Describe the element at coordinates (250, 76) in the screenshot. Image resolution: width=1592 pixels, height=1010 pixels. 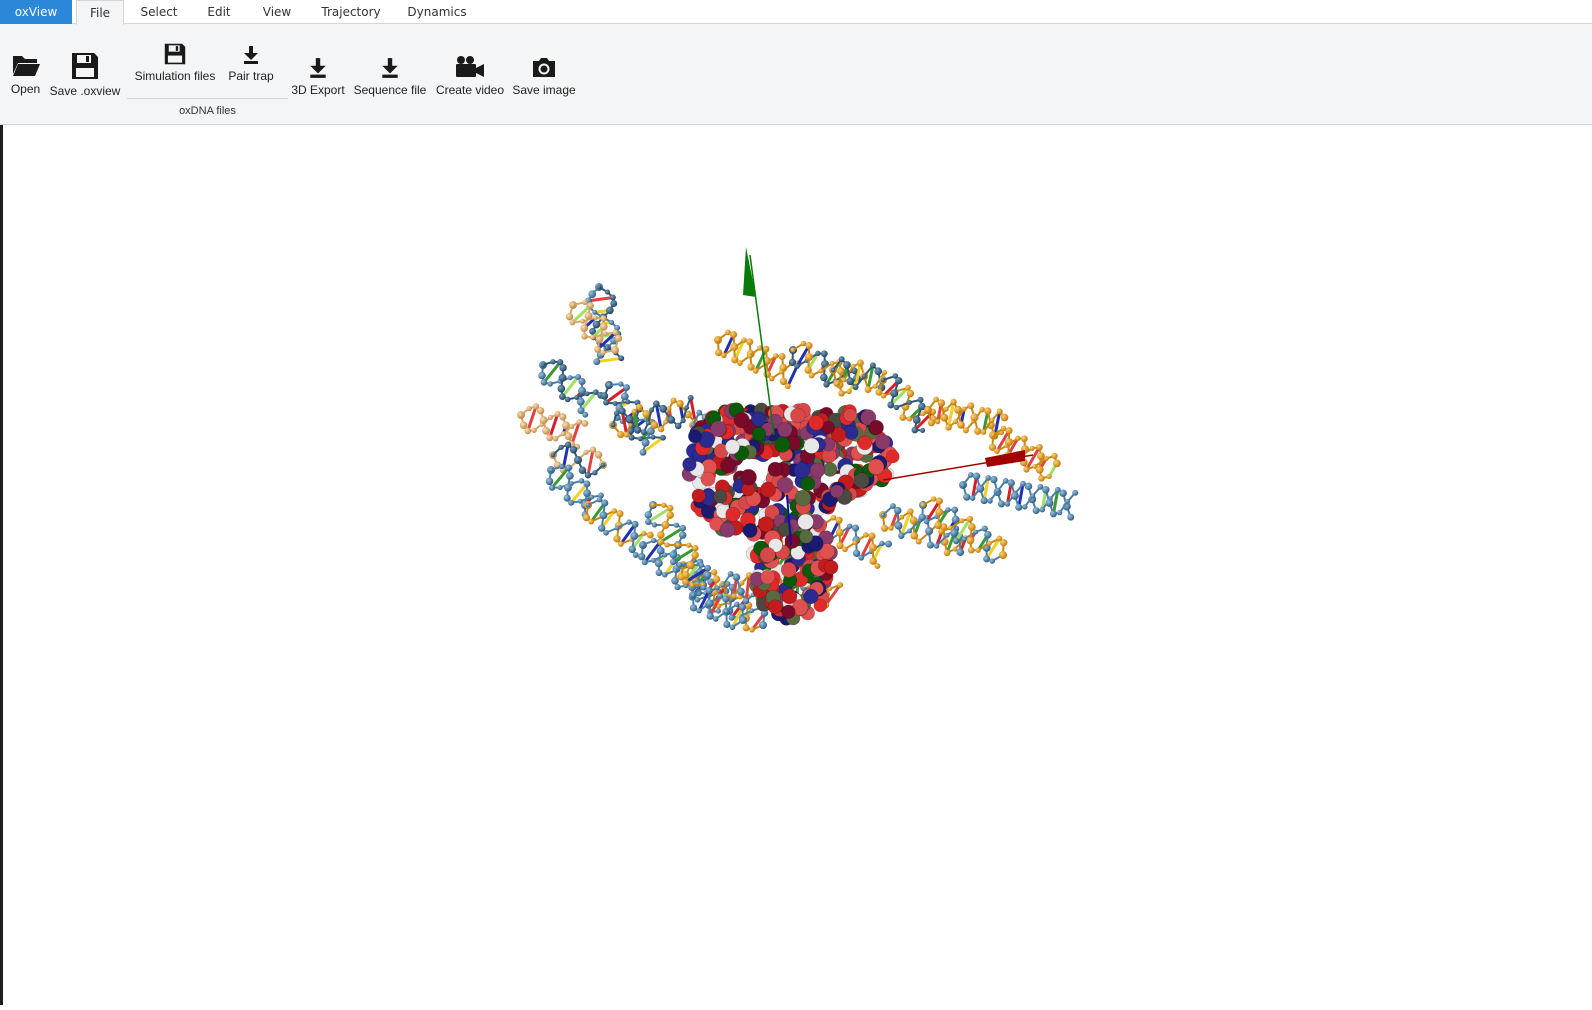
I see `pair-trap-label: Pair trap` at that location.